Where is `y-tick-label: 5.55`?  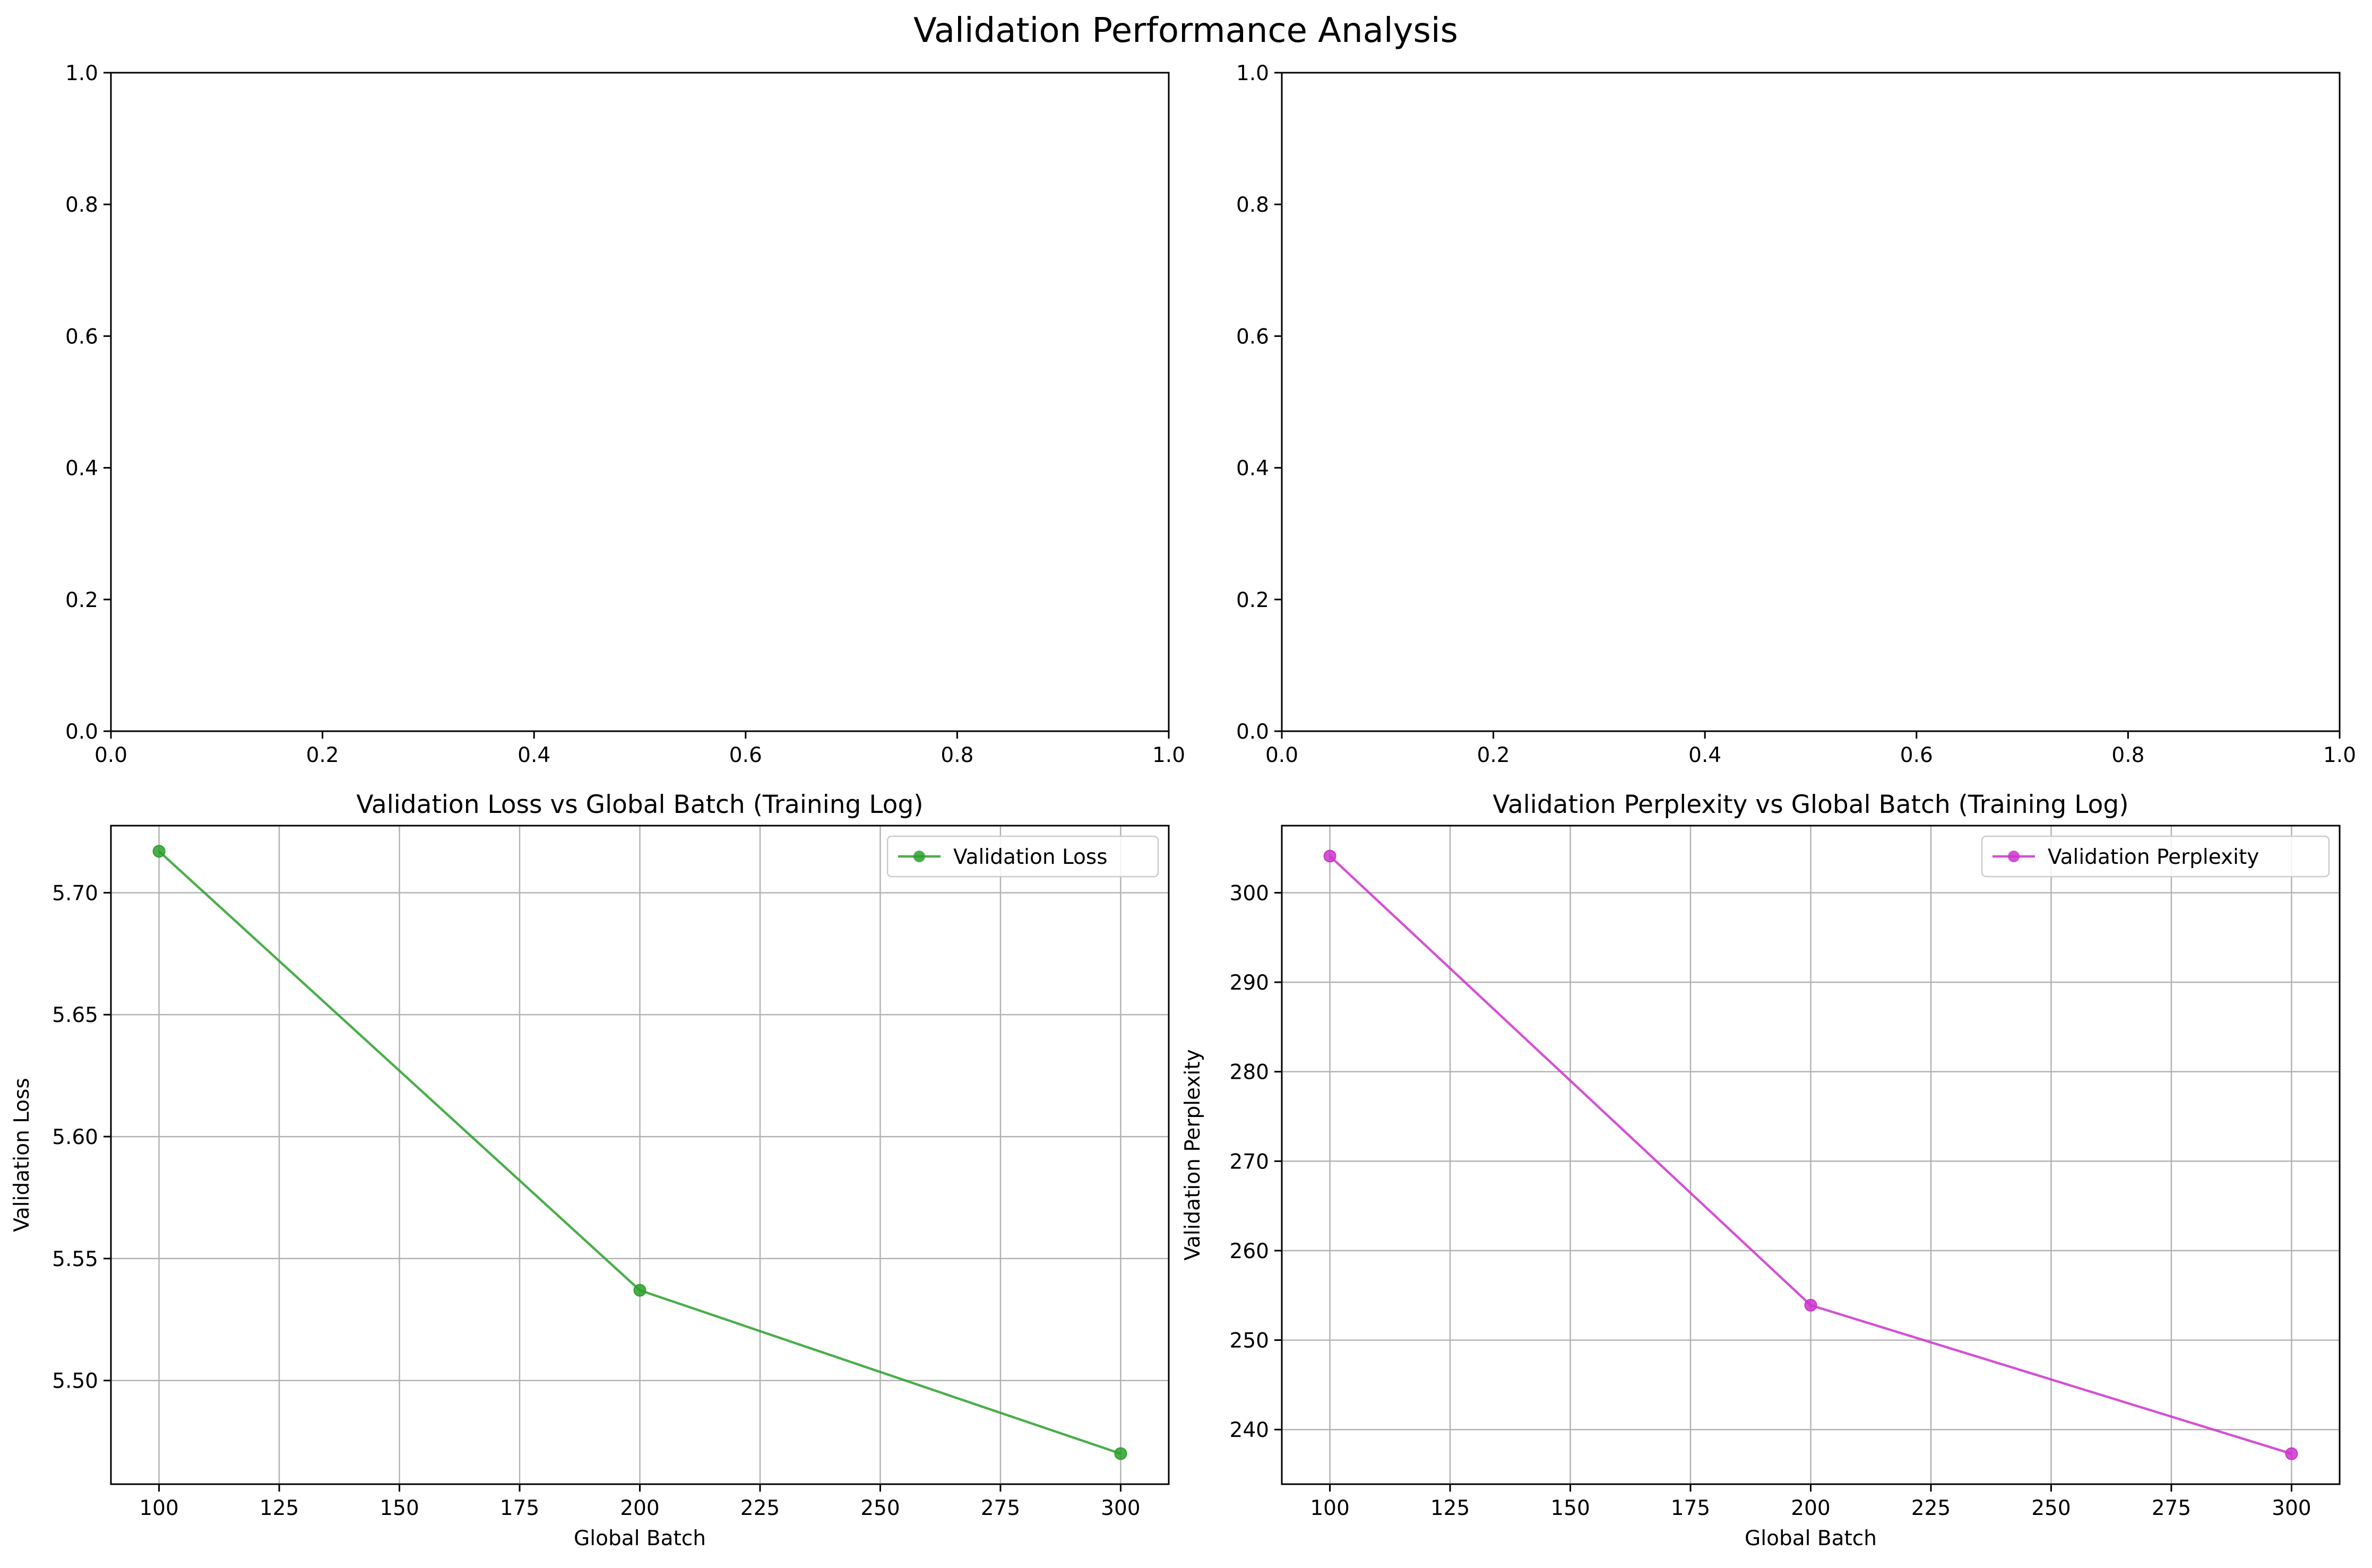
y-tick-label: 5.55 is located at coordinates (75, 1259).